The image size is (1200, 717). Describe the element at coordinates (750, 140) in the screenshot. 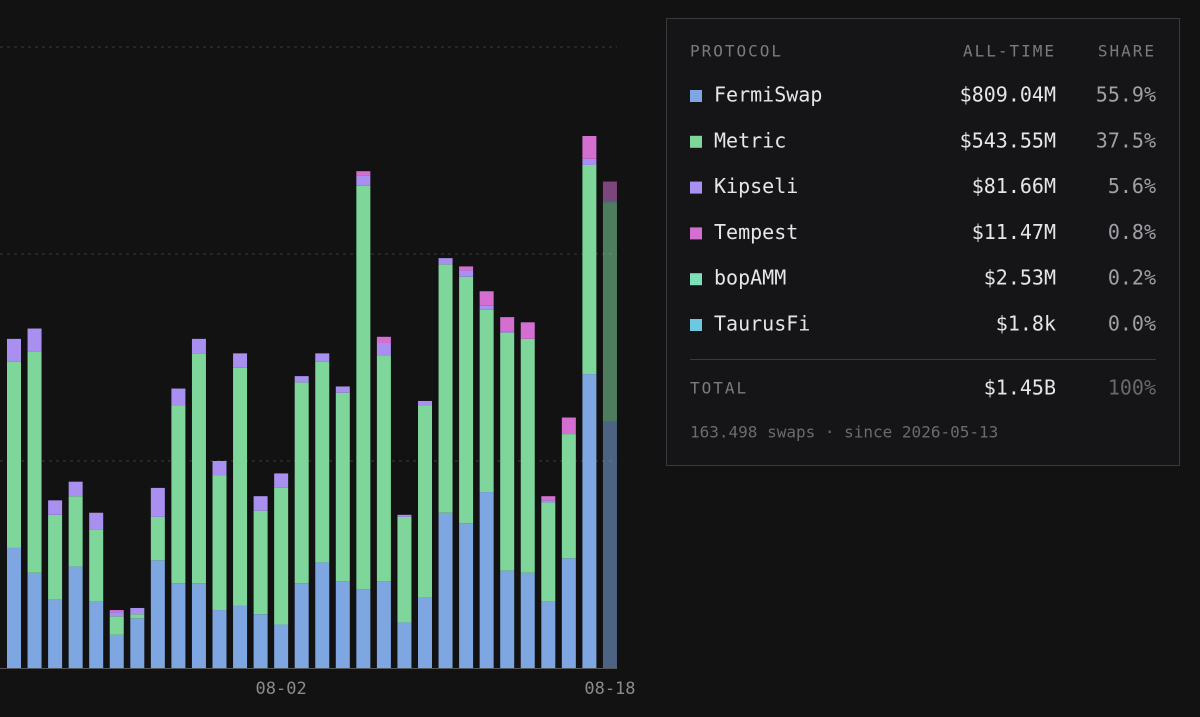

I see `protocol-name: Metric` at that location.